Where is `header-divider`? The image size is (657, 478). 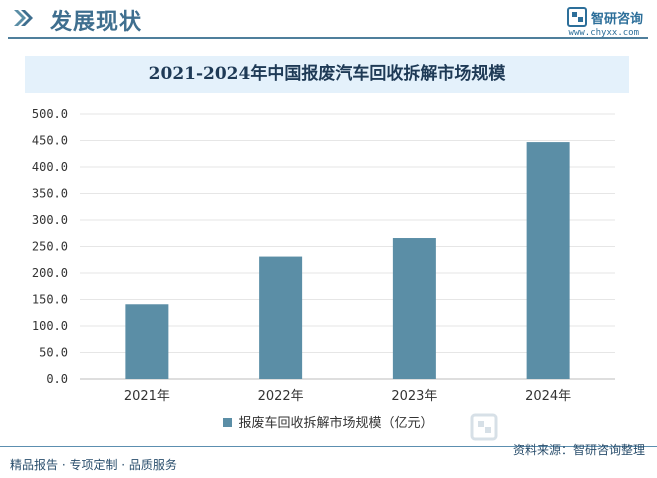 header-divider is located at coordinates (328, 38).